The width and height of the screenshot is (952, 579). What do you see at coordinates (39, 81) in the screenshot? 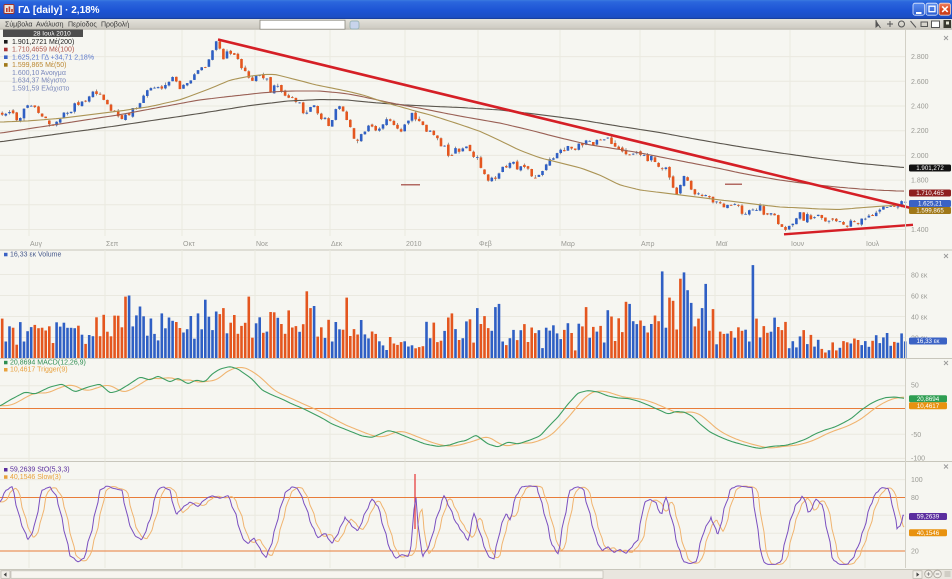
I see `svg-text: 1.634,37 Μέγιστο` at bounding box center [39, 81].